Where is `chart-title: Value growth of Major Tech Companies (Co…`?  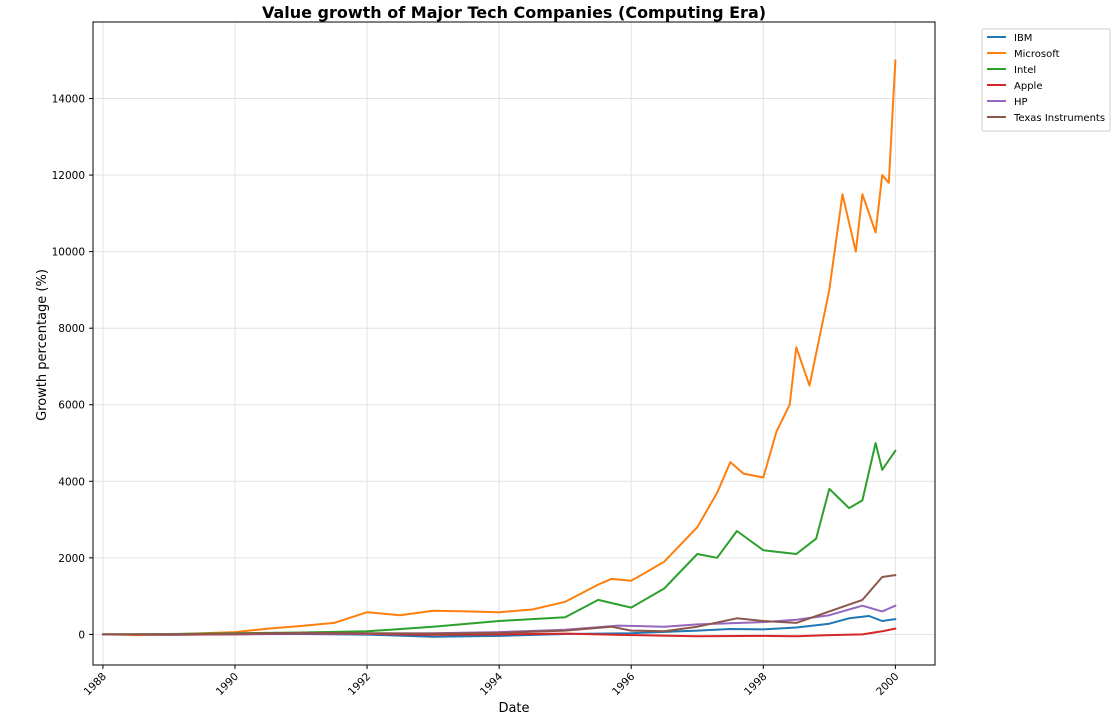 chart-title: Value growth of Major Tech Companies (Co… is located at coordinates (514, 12).